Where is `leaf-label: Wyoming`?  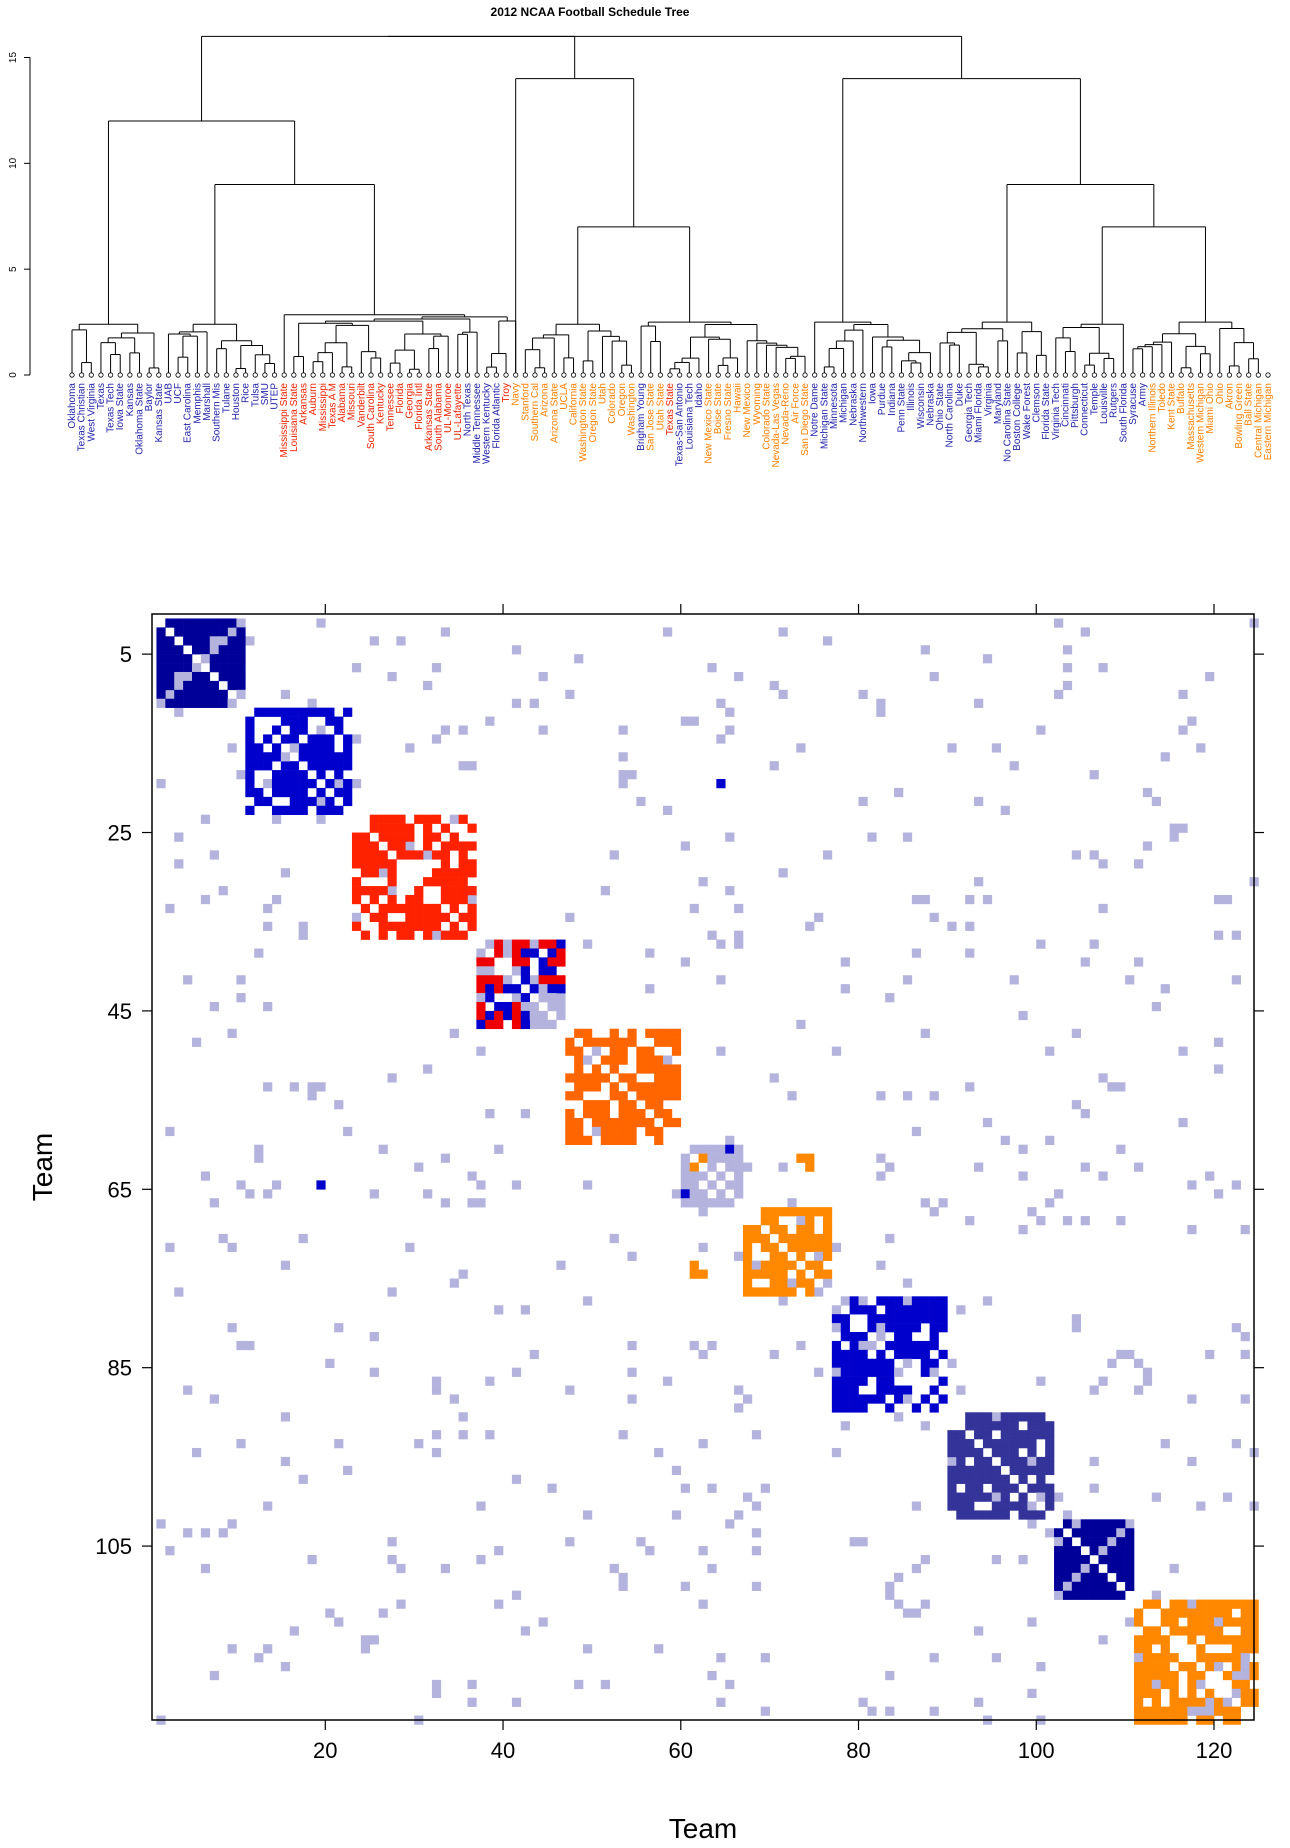
leaf-label: Wyoming is located at coordinates (757, 404).